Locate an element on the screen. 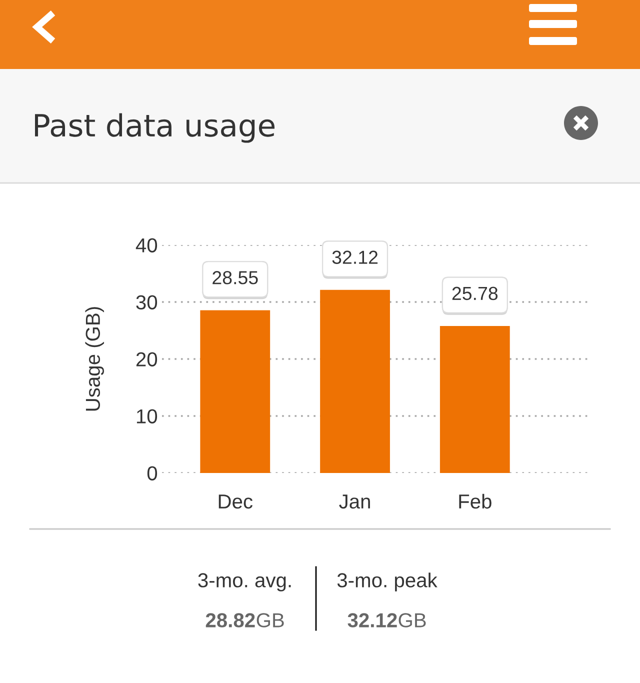  data-label: 28.55 is located at coordinates (235, 277).